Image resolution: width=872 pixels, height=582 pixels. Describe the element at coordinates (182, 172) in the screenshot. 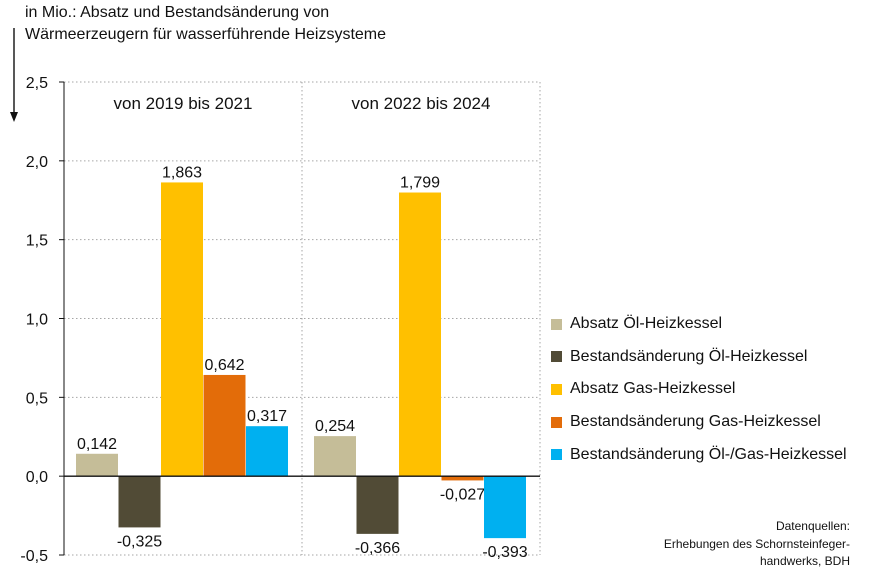

I see `data-label: 1,863` at that location.